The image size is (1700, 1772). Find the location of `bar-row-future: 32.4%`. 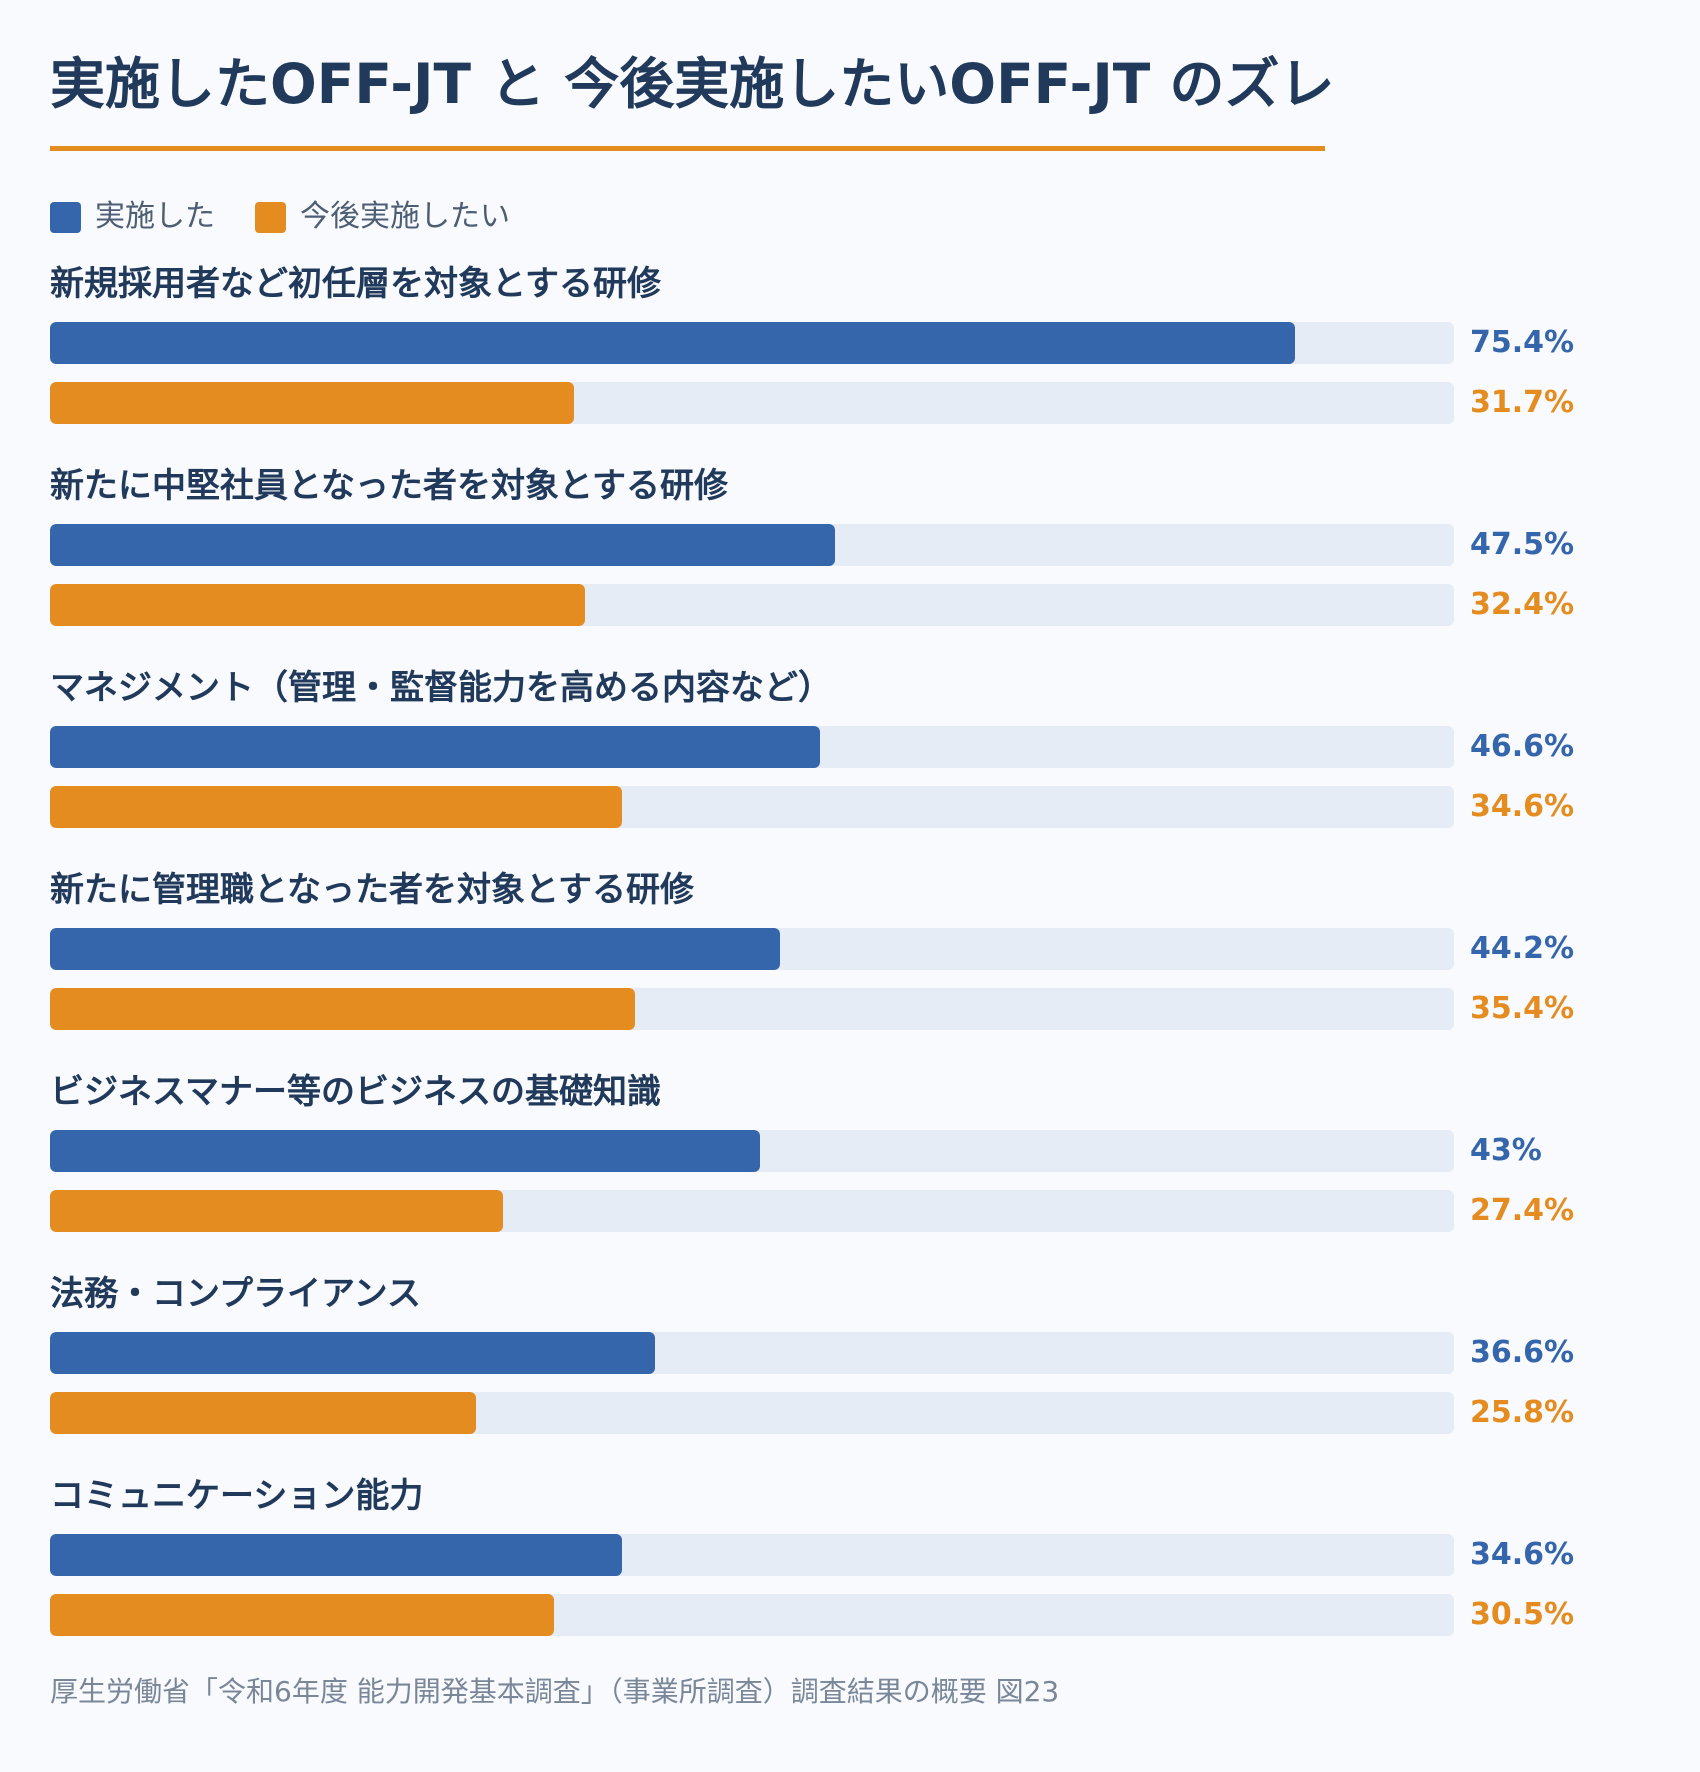

bar-row-future: 32.4% is located at coordinates (850, 605).